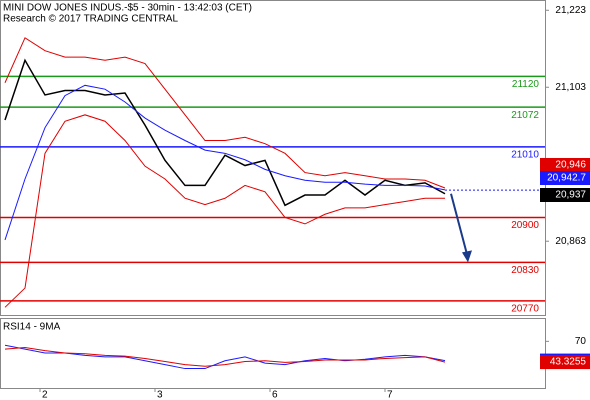  I want to click on y-tick-label: 70, so click(581, 341).